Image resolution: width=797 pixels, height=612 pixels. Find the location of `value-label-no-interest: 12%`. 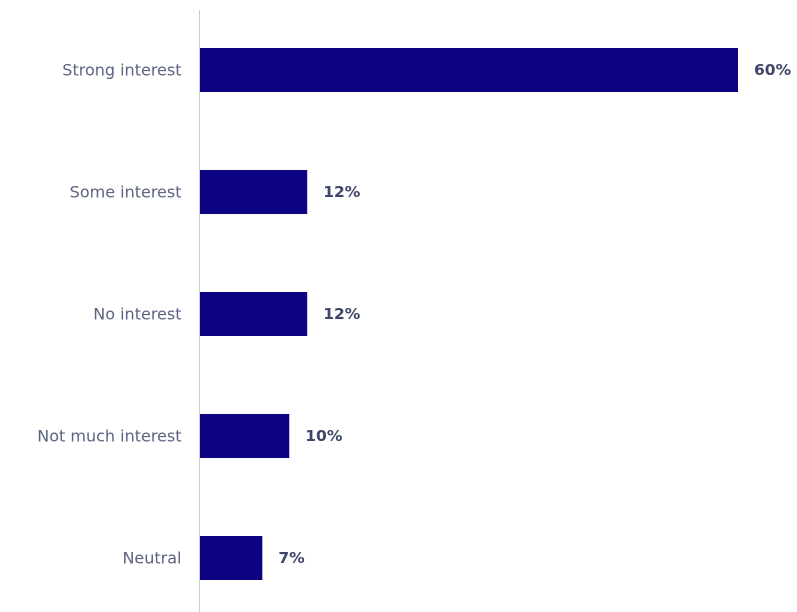

value-label-no-interest: 12% is located at coordinates (342, 314).